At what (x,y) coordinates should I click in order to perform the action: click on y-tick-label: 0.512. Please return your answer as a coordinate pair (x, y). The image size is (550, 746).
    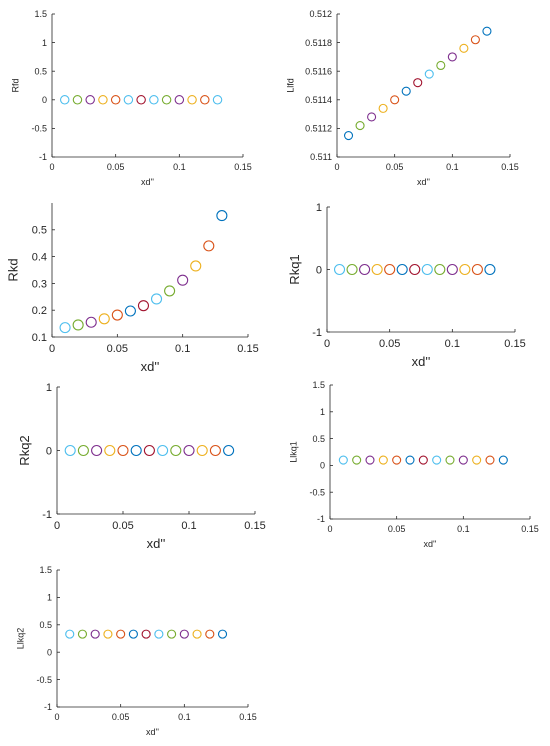
    Looking at the image, I should click on (320, 14).